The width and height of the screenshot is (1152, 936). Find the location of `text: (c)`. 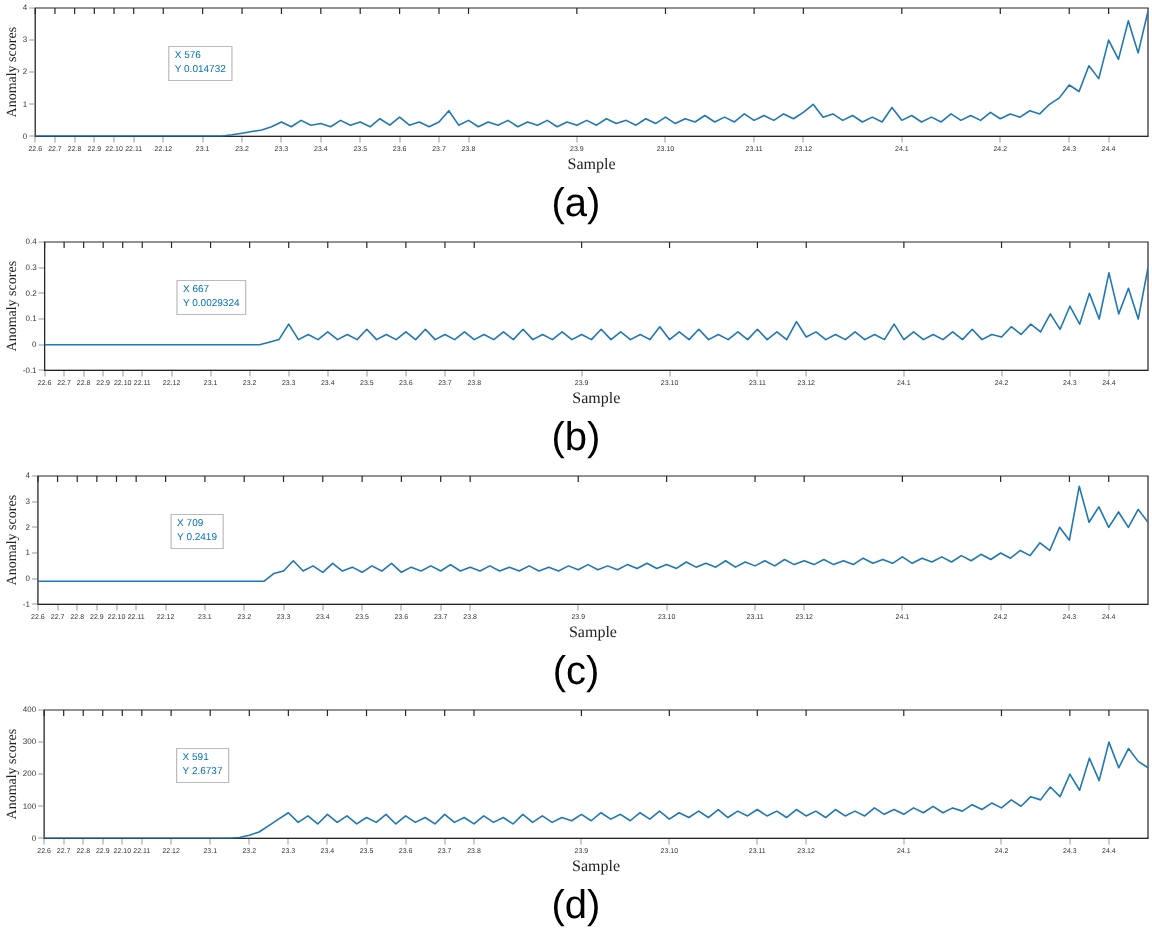

text: (c) is located at coordinates (576, 673).